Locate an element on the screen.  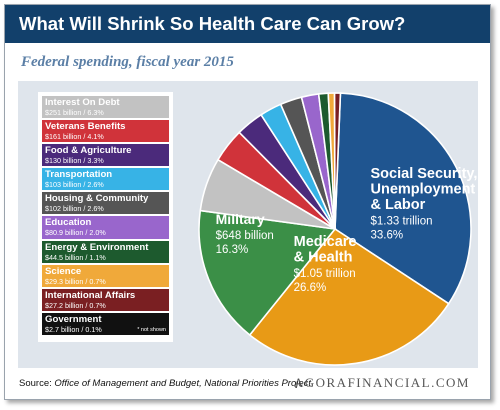
legend-label: Food & Agriculture is located at coordinates (88, 151).